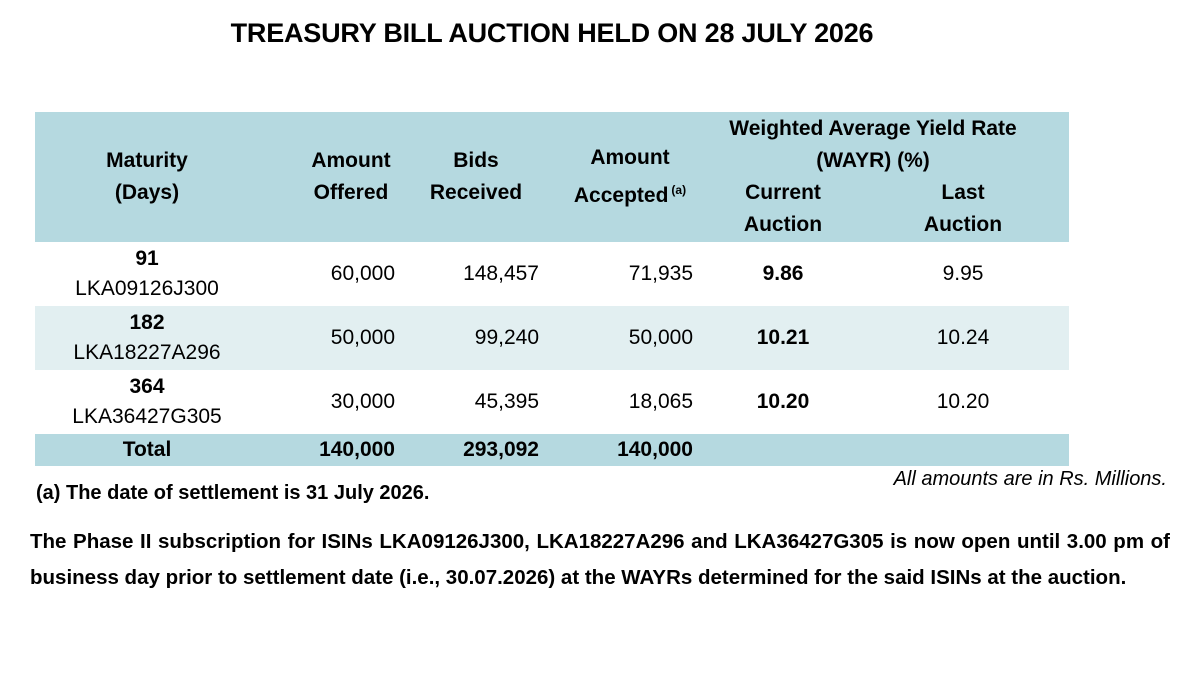 The image size is (1200, 677). Describe the element at coordinates (357, 449) in the screenshot. I see `total-offered: 140,000` at that location.